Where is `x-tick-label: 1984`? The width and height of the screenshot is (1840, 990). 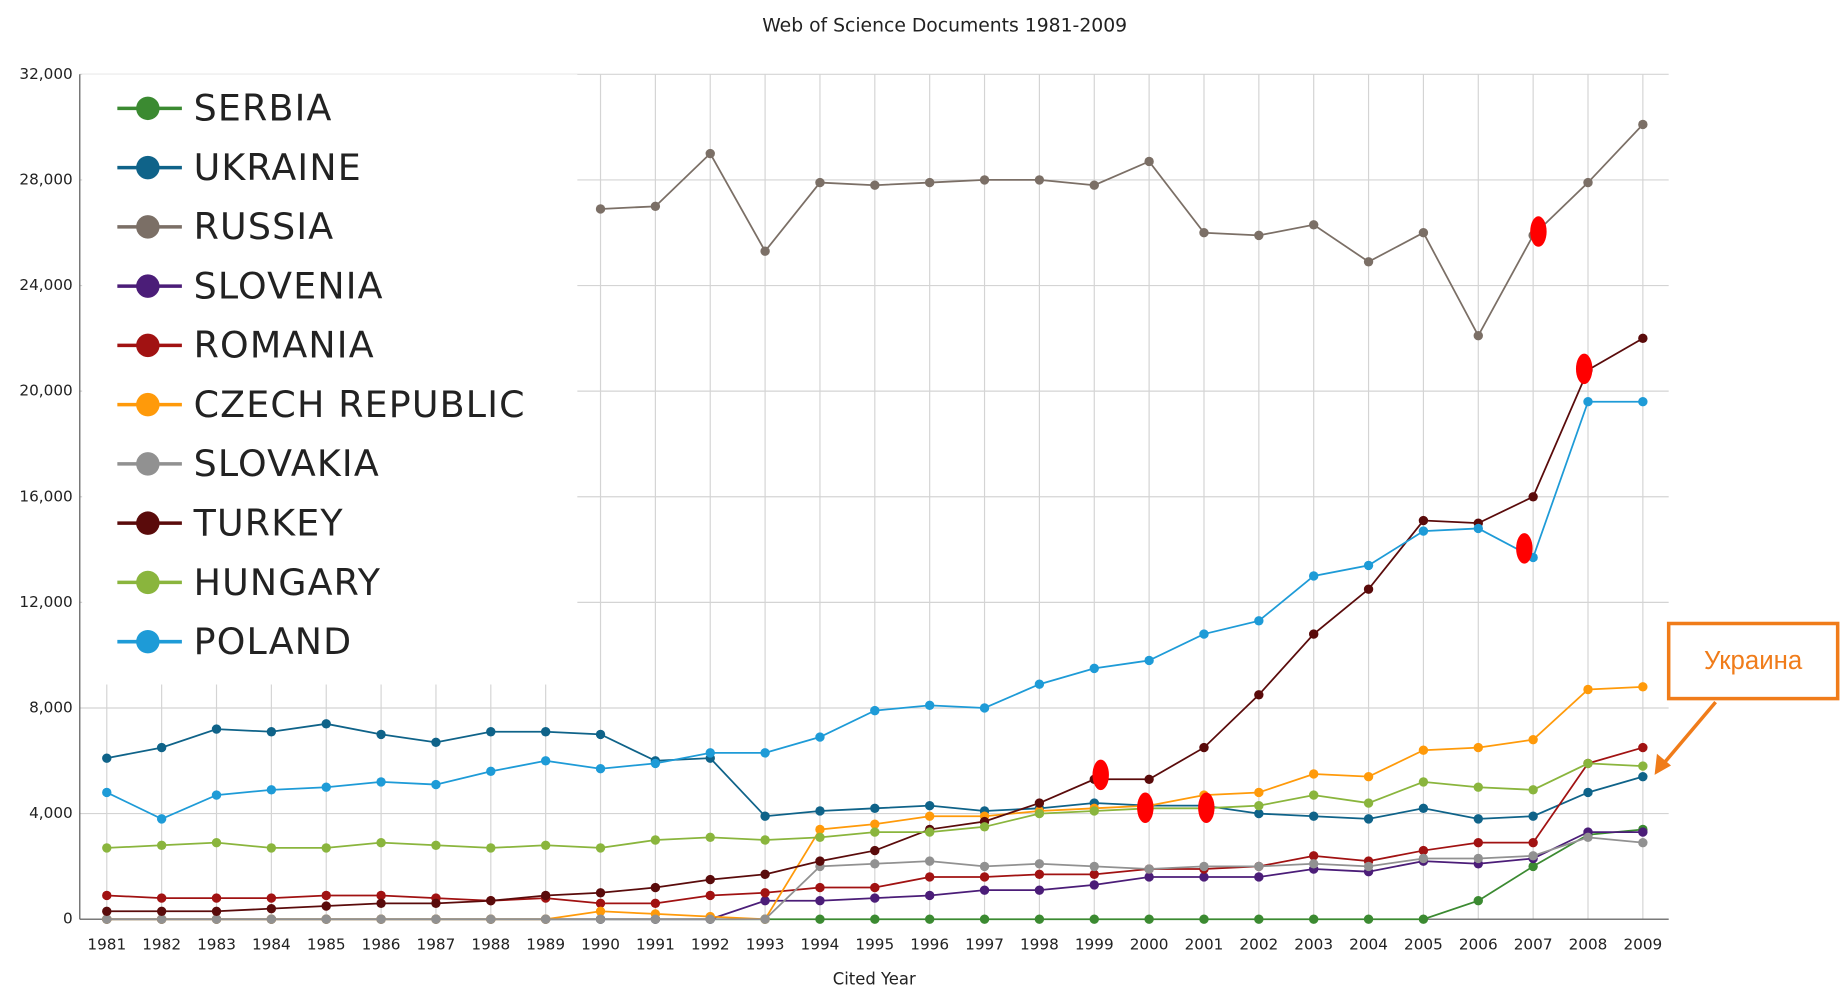 x-tick-label: 1984 is located at coordinates (271, 945).